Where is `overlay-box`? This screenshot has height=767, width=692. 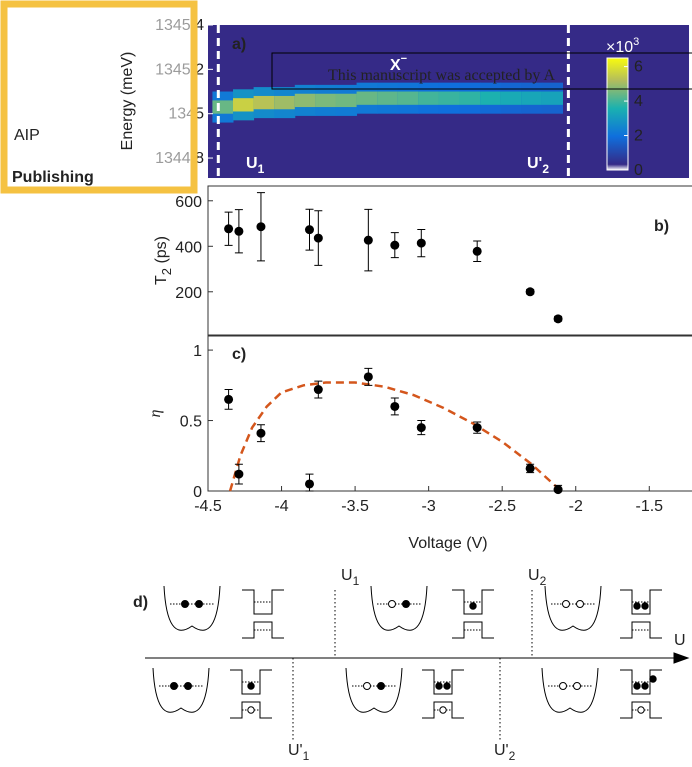
overlay-box is located at coordinates (481, 71).